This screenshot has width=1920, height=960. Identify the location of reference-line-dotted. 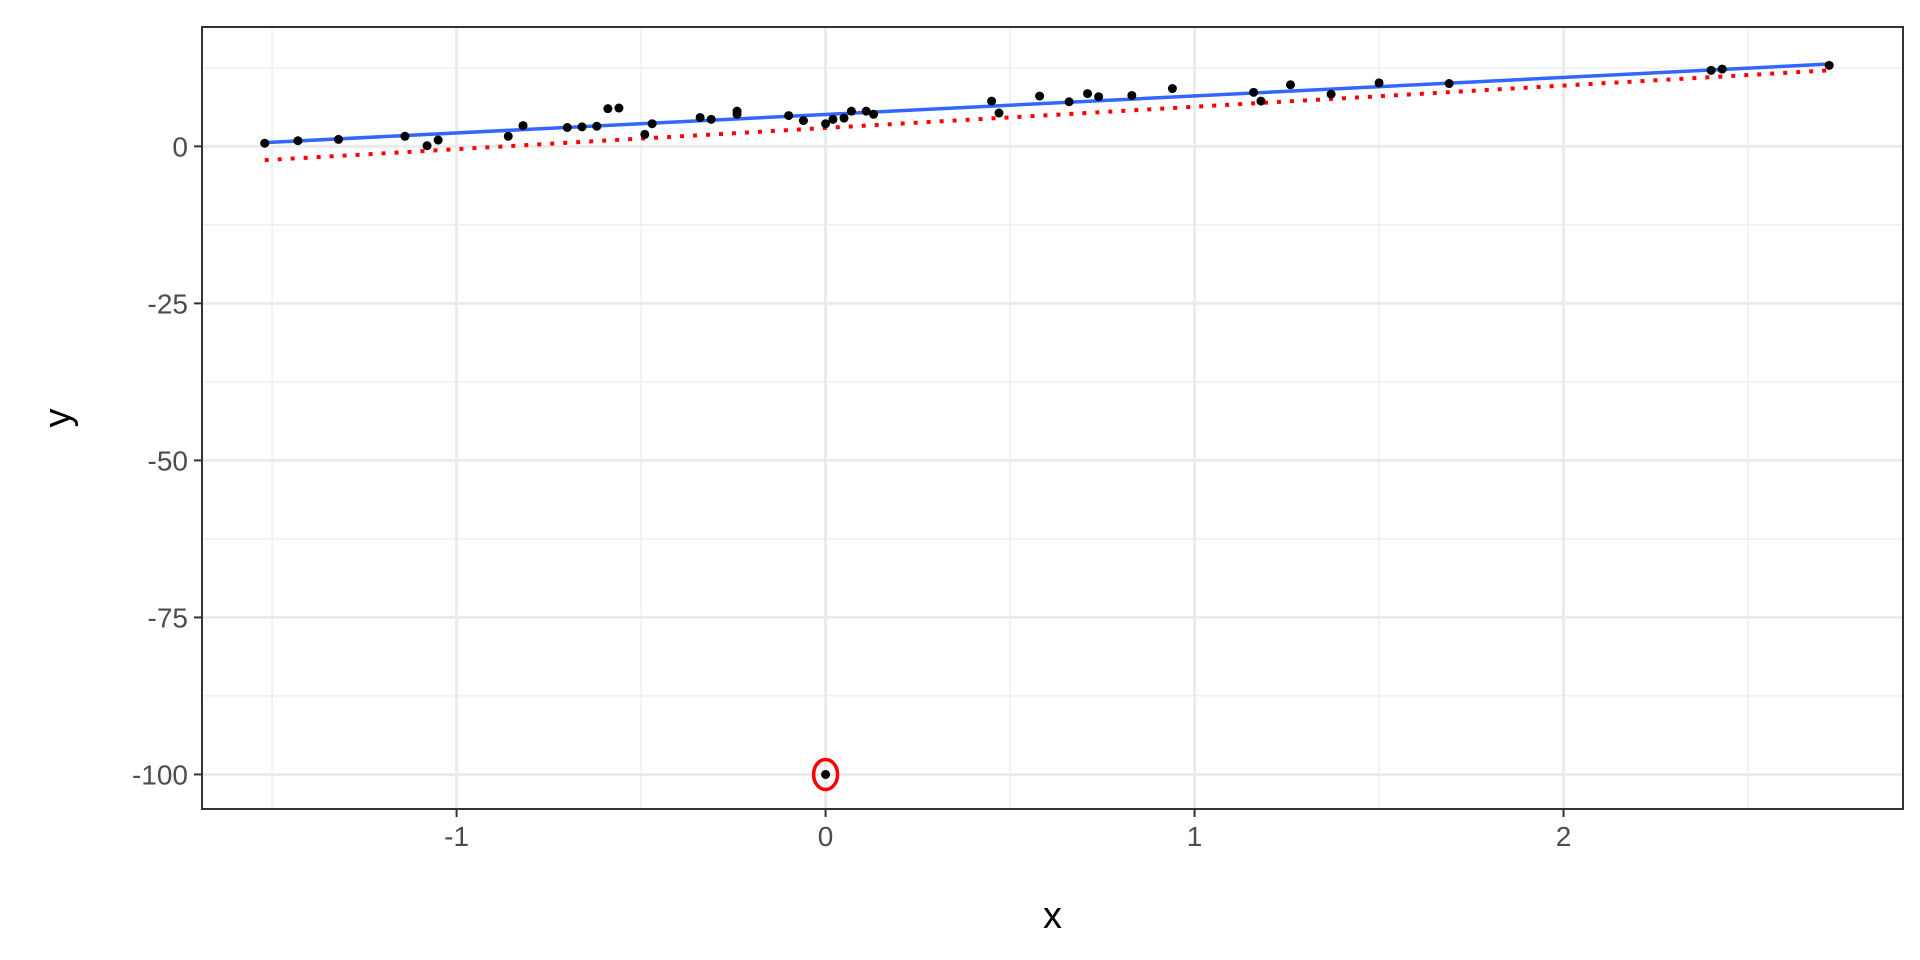
(1047, 115).